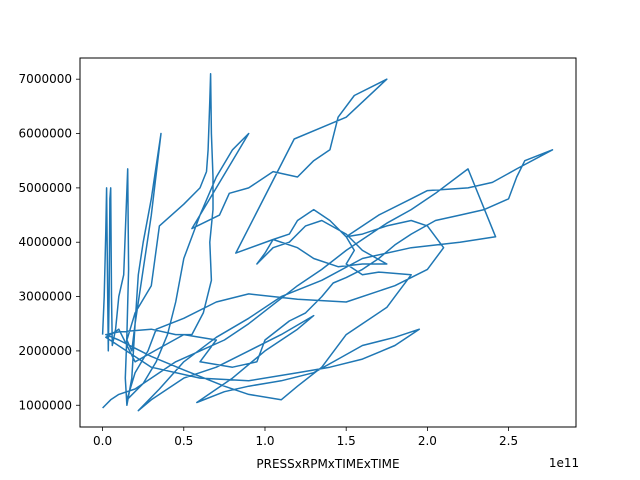 This screenshot has height=480, width=640. What do you see at coordinates (45, 242) in the screenshot?
I see `y-tick-label: 4000000` at bounding box center [45, 242].